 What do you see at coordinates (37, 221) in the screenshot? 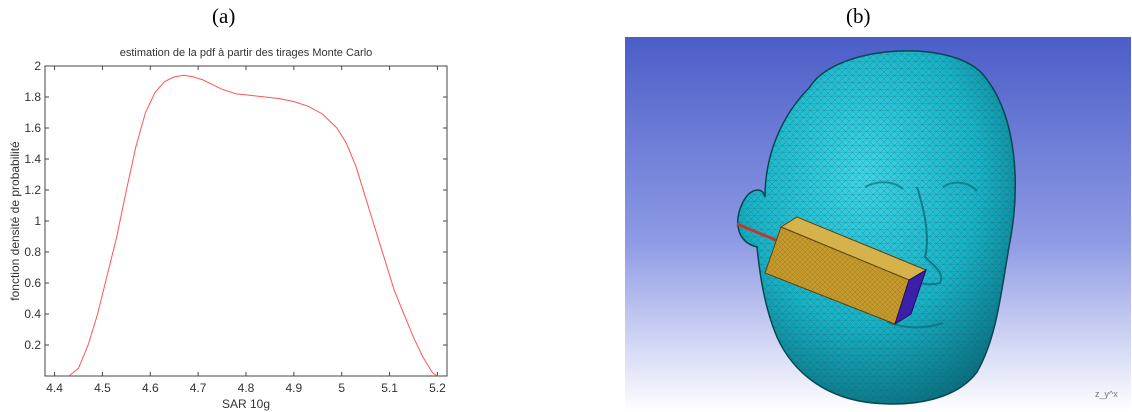
I see `y-tick-label: 1` at bounding box center [37, 221].